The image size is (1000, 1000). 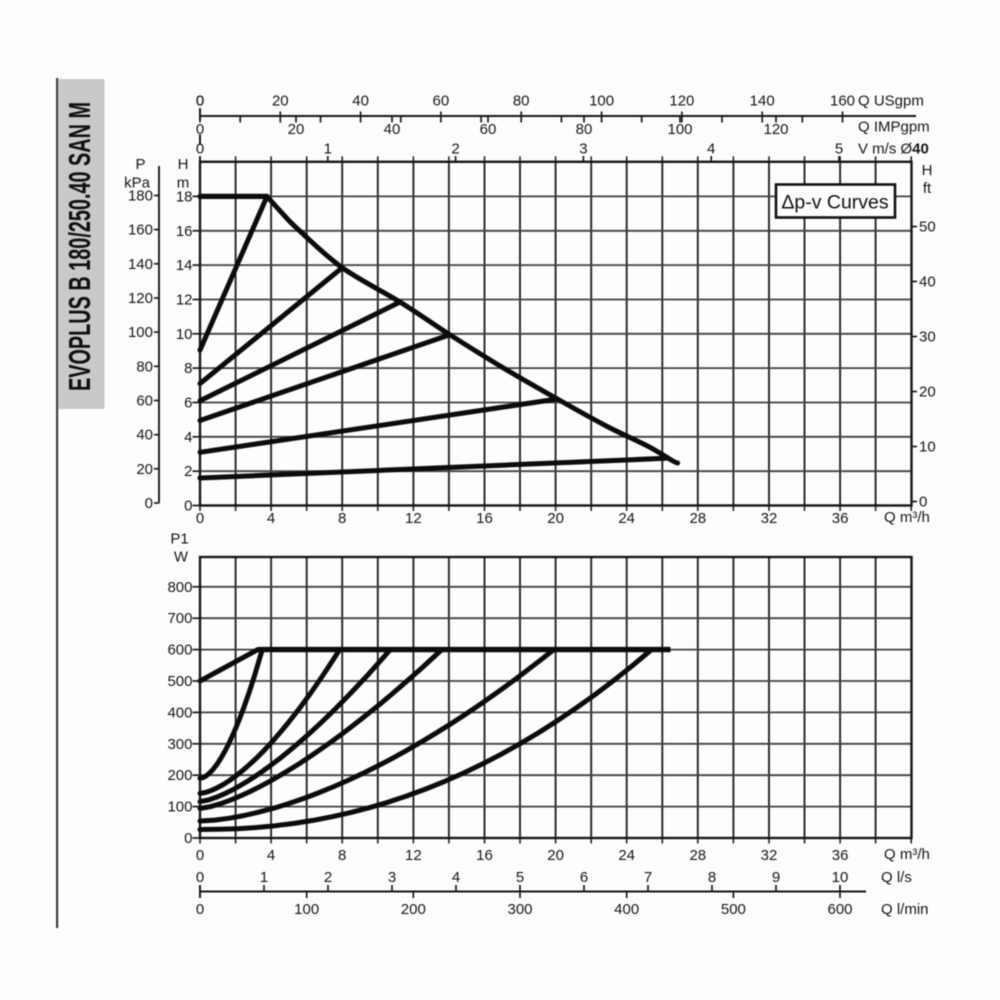 What do you see at coordinates (184, 196) in the screenshot?
I see `svg-text: 18` at bounding box center [184, 196].